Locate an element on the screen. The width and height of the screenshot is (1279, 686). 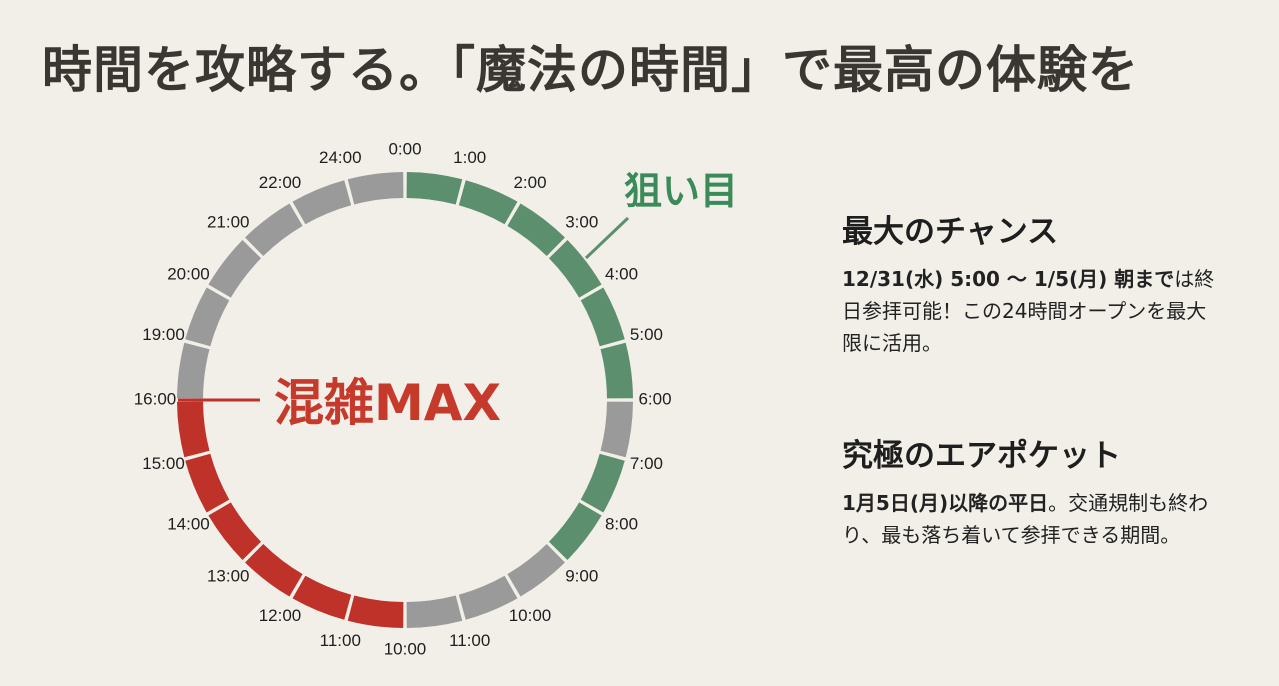
air-pocket-body: 1月5日(月)以降の平日。交通規制も終わり、最も落ち着いて参拝できる期間。 is located at coordinates (1032, 519).